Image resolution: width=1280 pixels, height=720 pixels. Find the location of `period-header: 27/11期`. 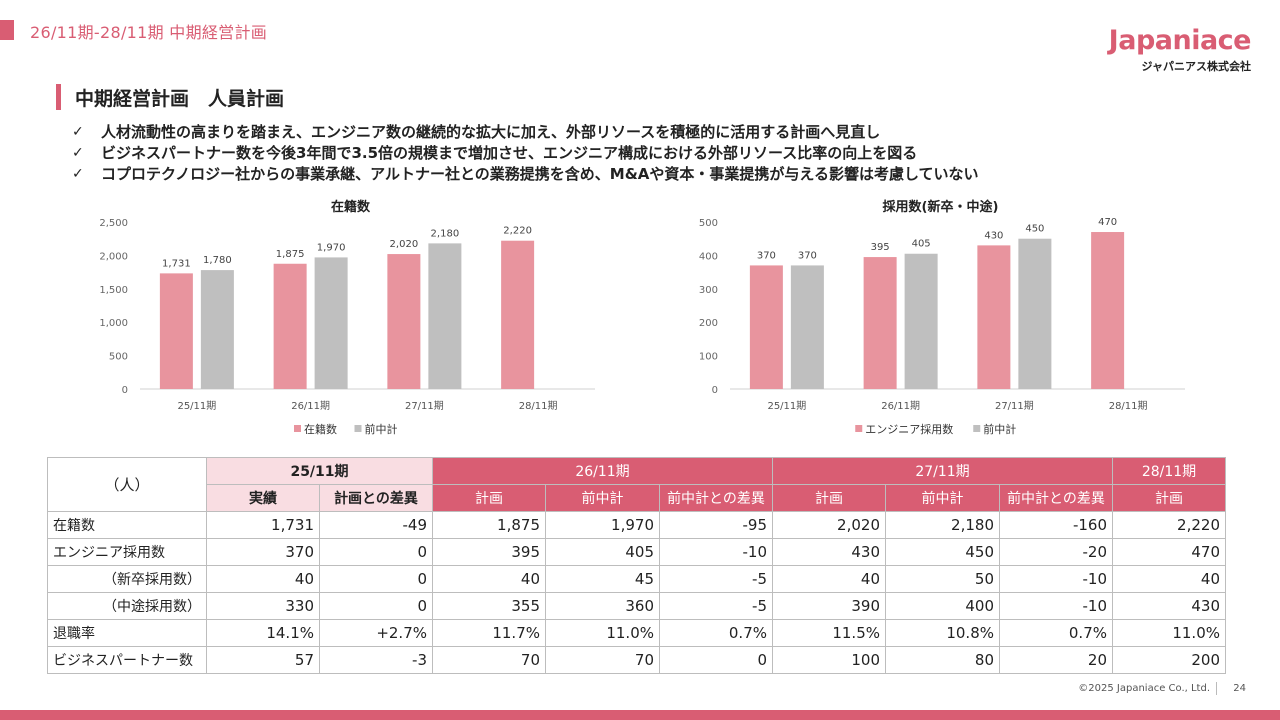

period-header: 27/11期 is located at coordinates (942, 471).